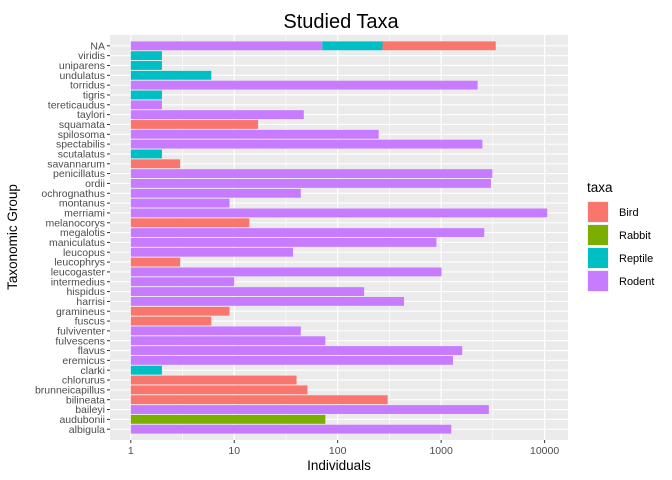  I want to click on bar-undulatus-reptile, so click(171, 75).